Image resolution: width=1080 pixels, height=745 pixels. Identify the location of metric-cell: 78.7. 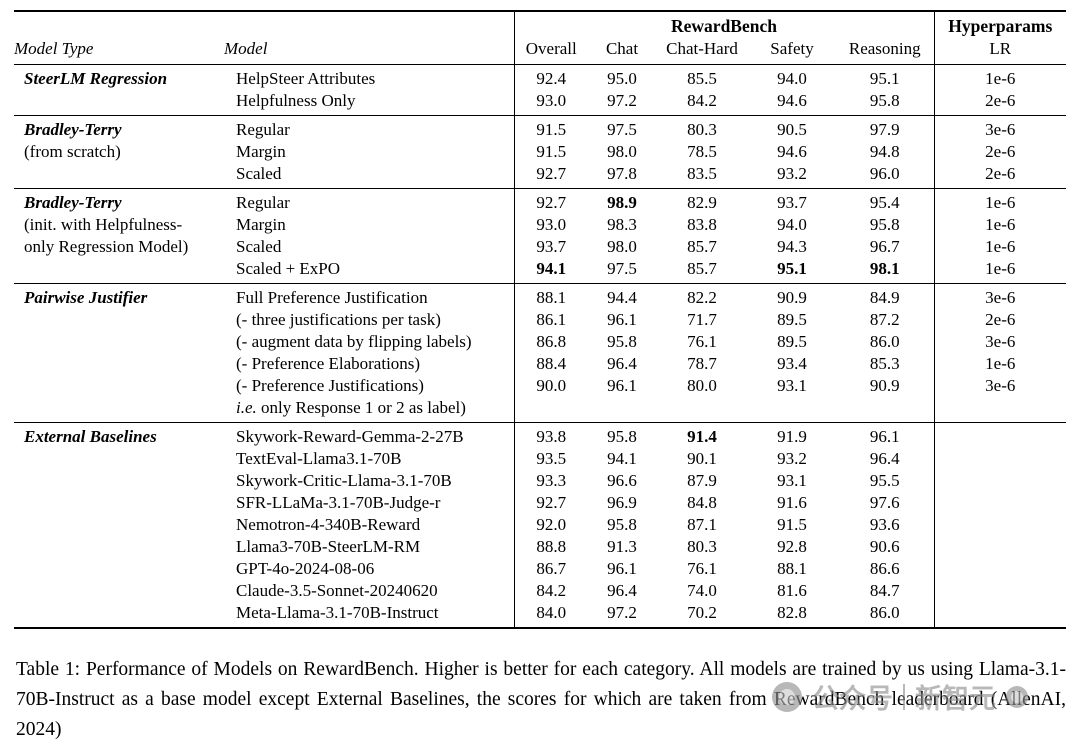
(702, 363).